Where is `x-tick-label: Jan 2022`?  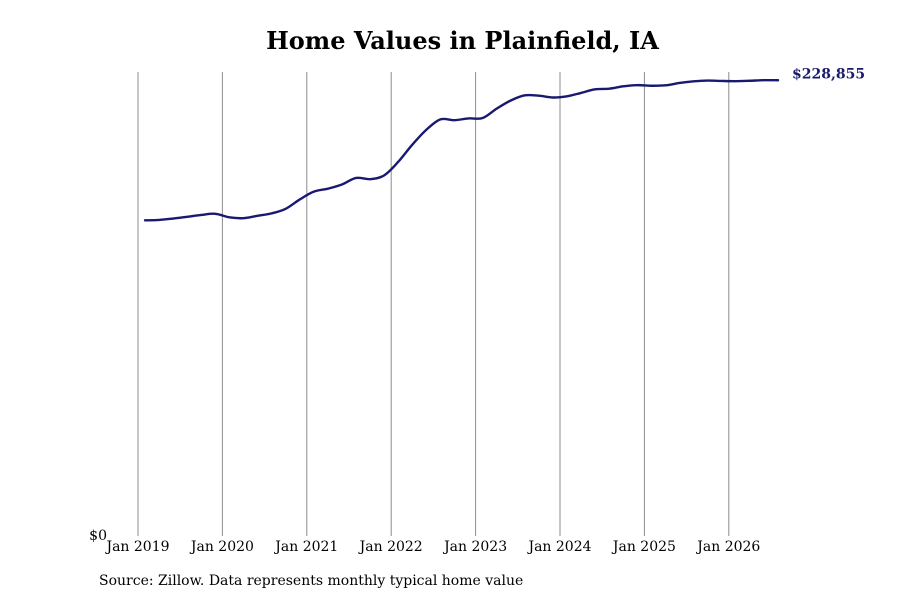 x-tick-label: Jan 2022 is located at coordinates (390, 547).